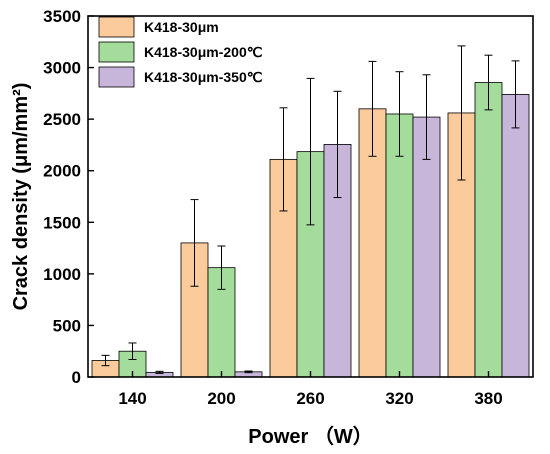  I want to click on y-tick-label: 1000, so click(62, 274).